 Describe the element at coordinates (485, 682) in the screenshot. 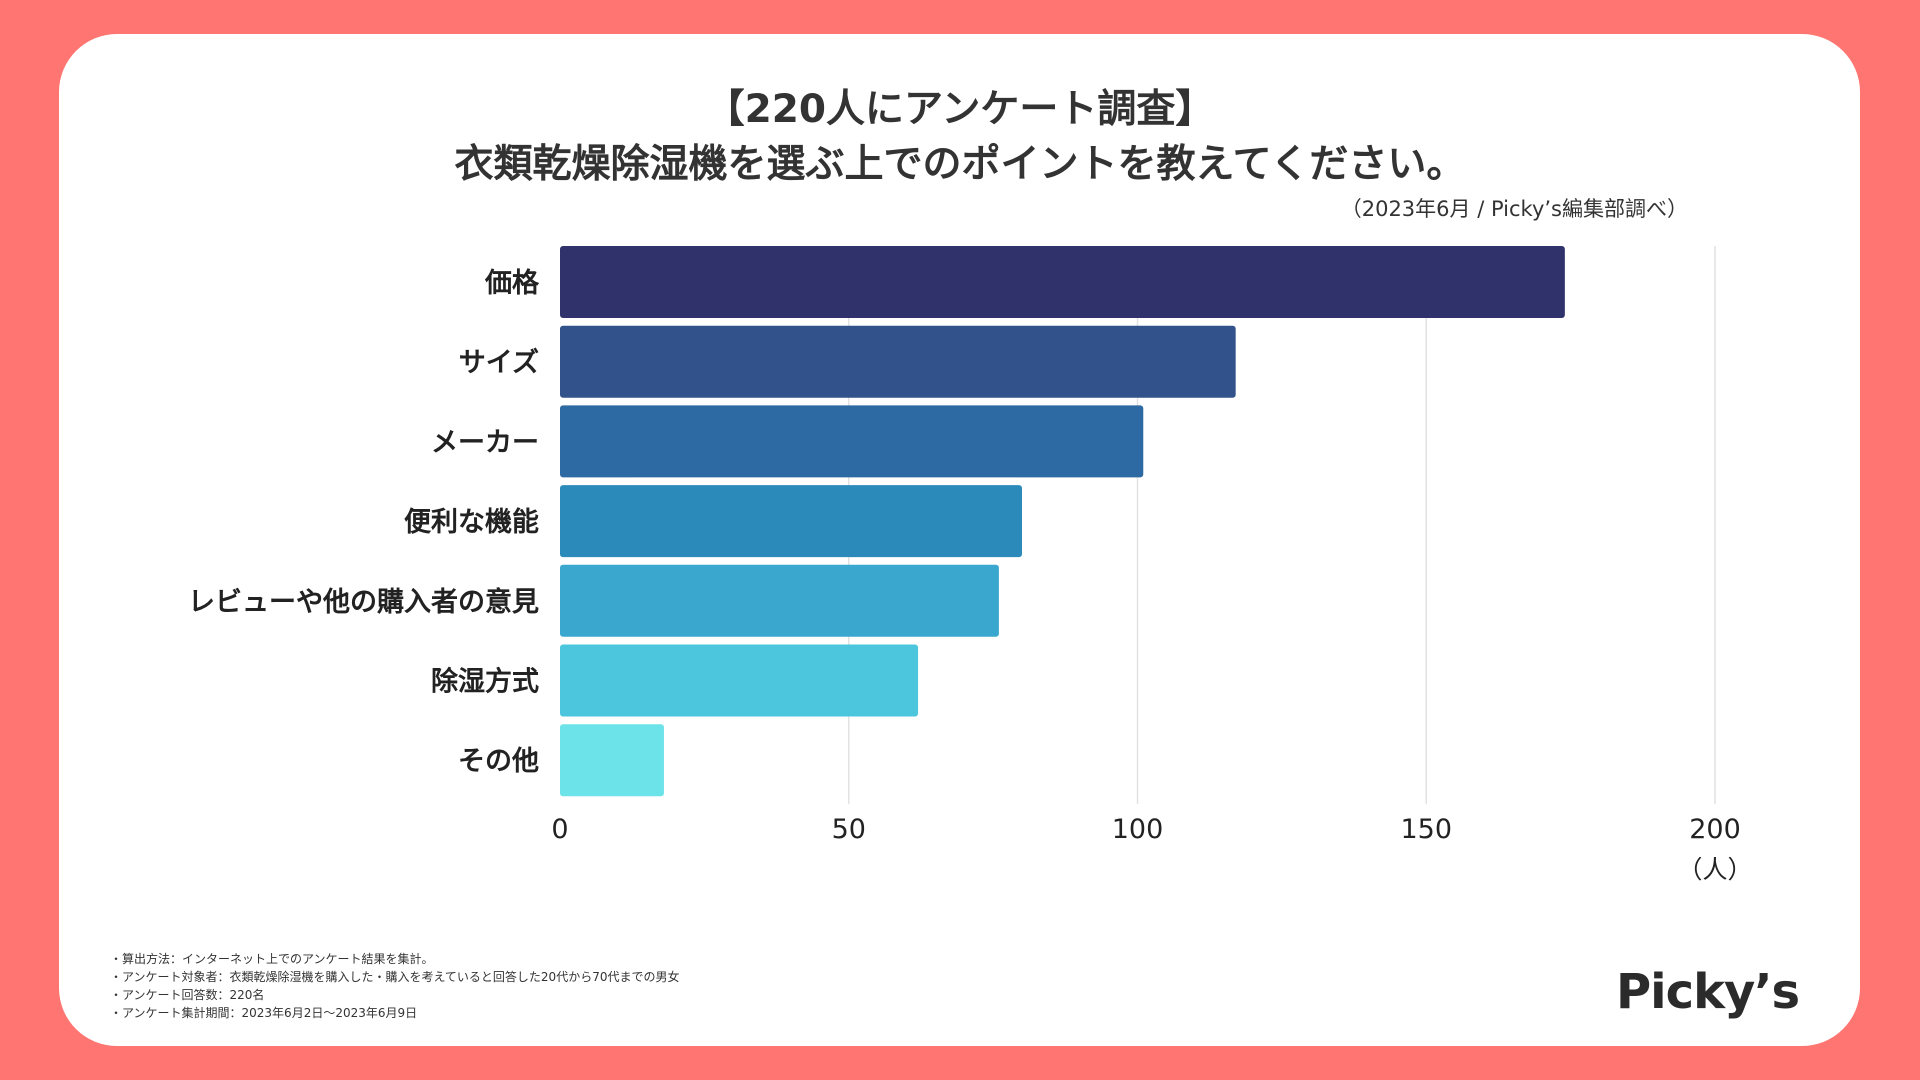

I see `category-label: 除湿方式` at that location.